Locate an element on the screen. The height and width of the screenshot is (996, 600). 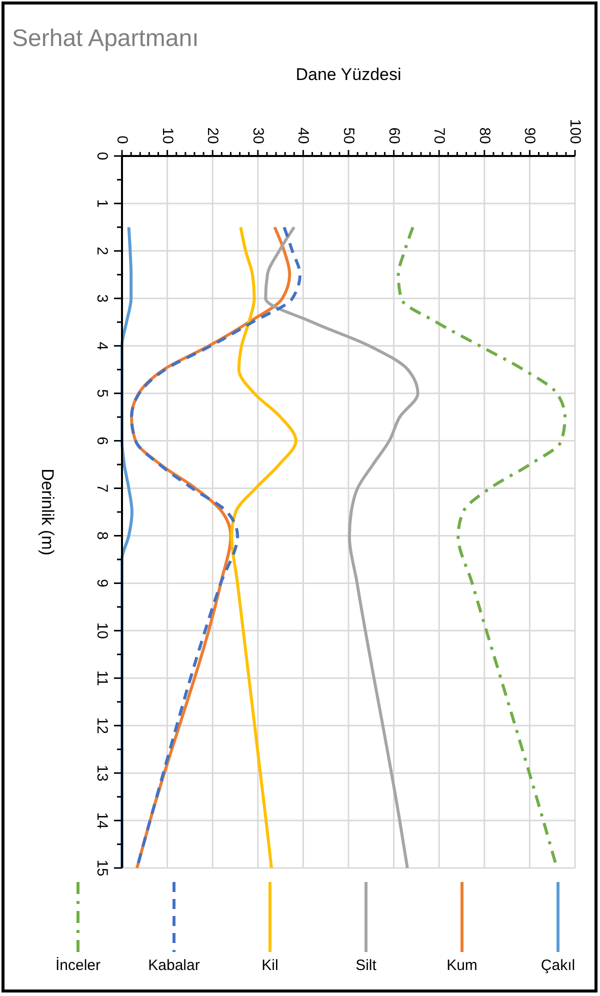
y-tick-label: 2 is located at coordinates (102, 251).